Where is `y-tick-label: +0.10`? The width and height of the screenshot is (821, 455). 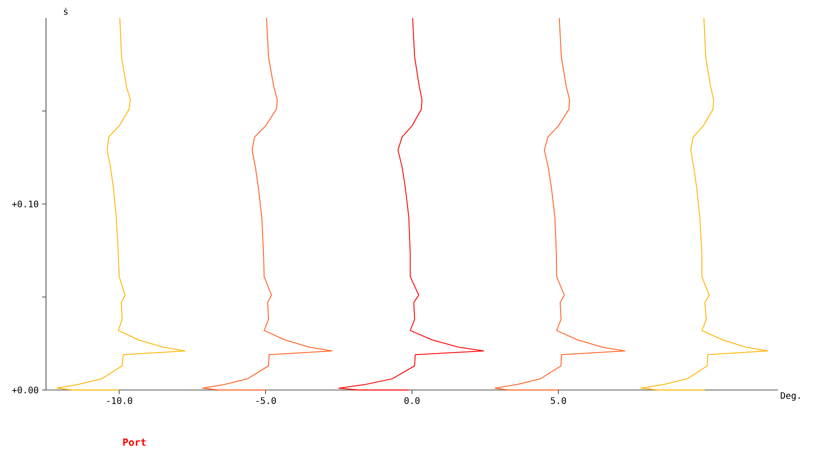 y-tick-label: +0.10 is located at coordinates (25, 204).